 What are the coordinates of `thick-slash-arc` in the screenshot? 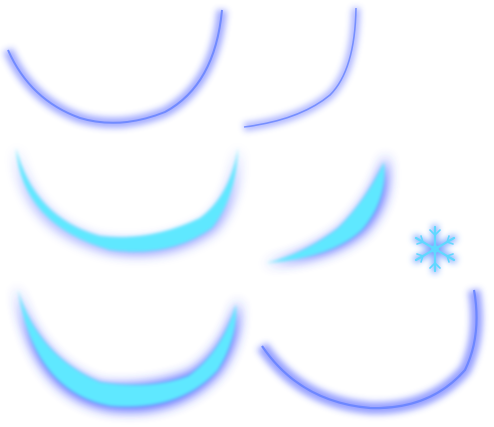 It's located at (128, 349).